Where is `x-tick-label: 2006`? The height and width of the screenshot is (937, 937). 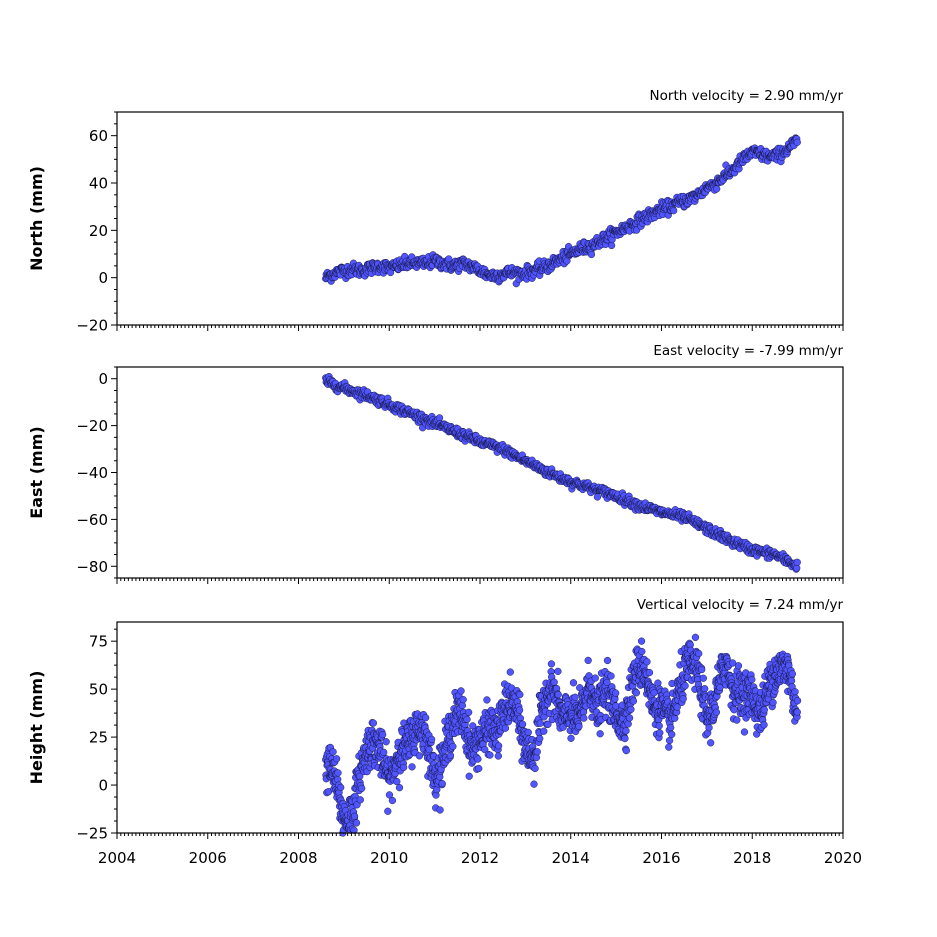 x-tick-label: 2006 is located at coordinates (208, 858).